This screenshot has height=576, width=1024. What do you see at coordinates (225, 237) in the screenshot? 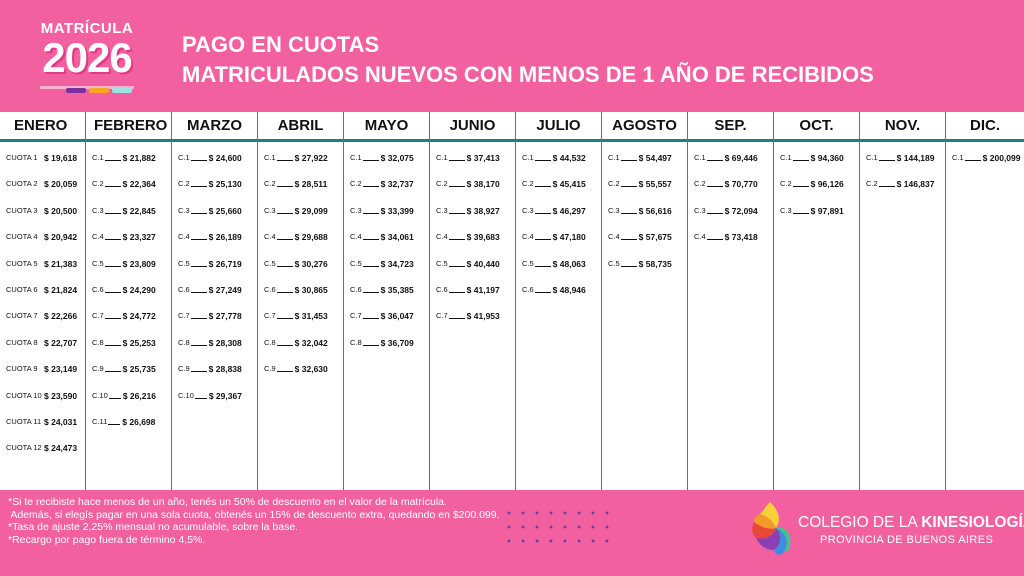
I see `installment-amount: $ 26,189` at bounding box center [225, 237].